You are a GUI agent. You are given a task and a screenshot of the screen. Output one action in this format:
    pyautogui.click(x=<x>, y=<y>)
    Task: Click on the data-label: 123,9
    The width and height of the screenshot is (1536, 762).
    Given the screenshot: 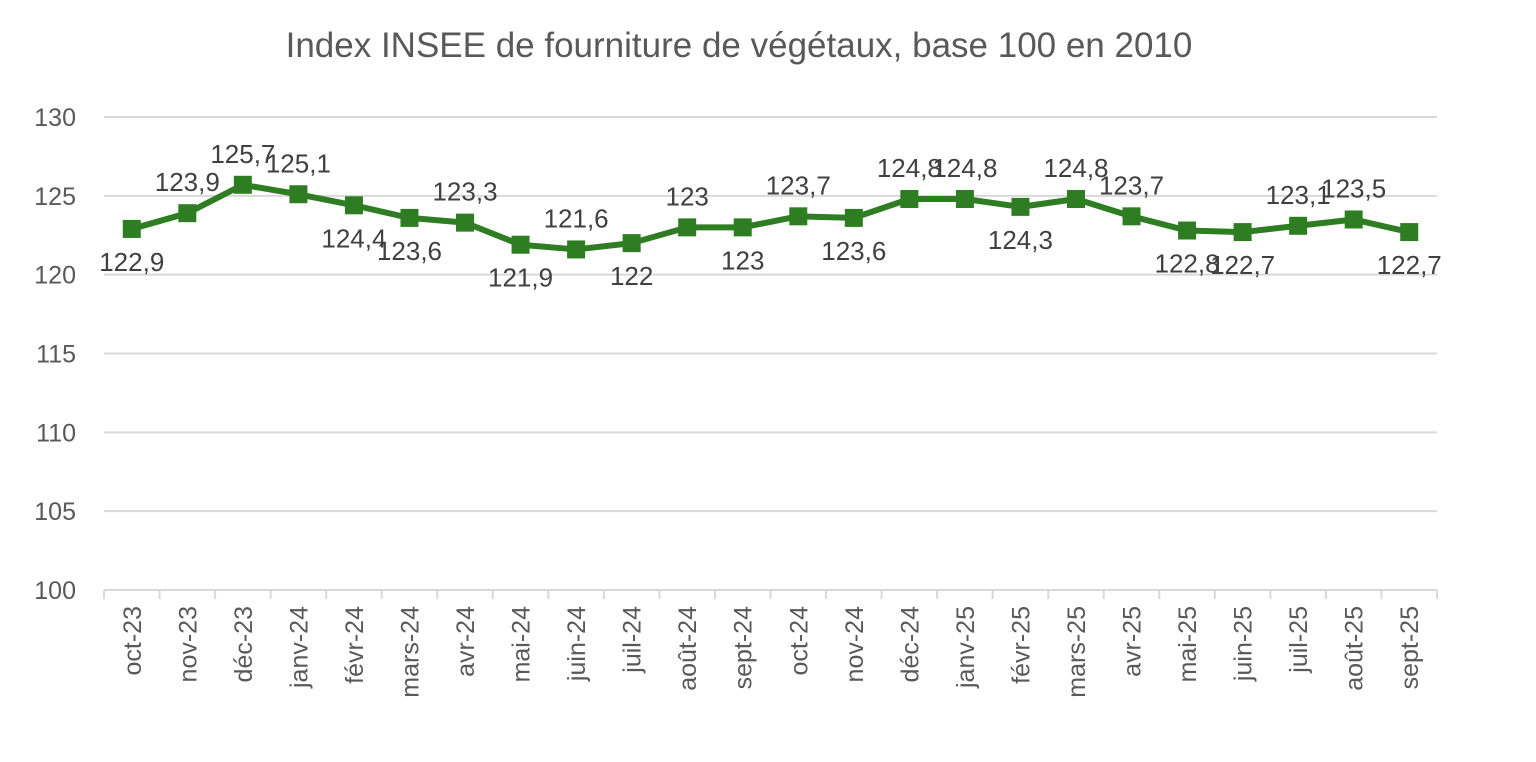 What is the action you would take?
    pyautogui.click(x=187, y=182)
    